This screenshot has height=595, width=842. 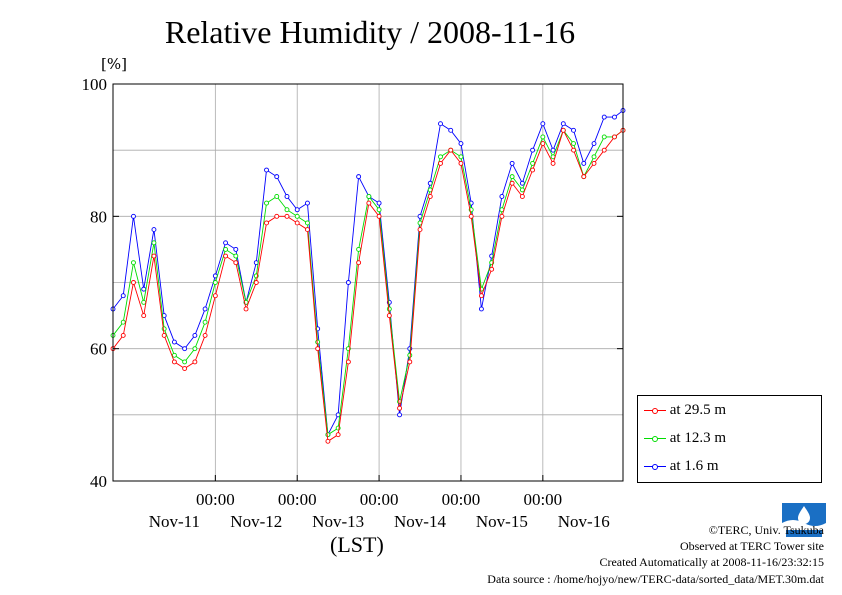 What do you see at coordinates (584, 521) in the screenshot?
I see `x-day-label: Nov-16` at bounding box center [584, 521].